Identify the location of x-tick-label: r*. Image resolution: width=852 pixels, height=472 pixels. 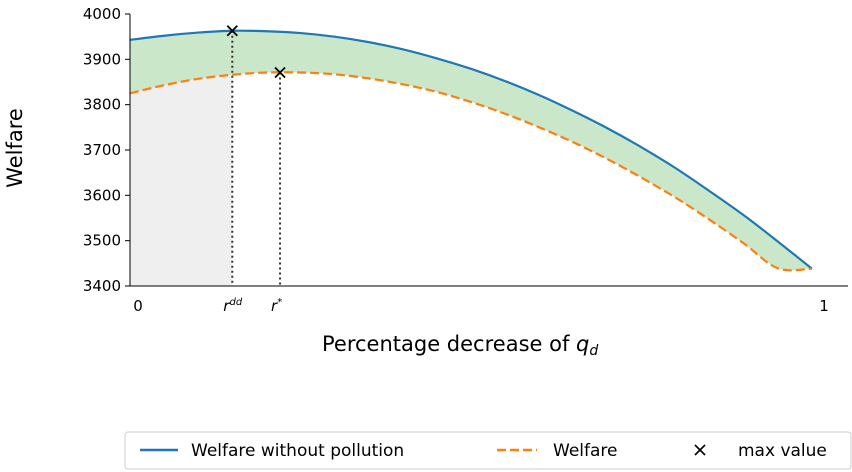
(276, 306).